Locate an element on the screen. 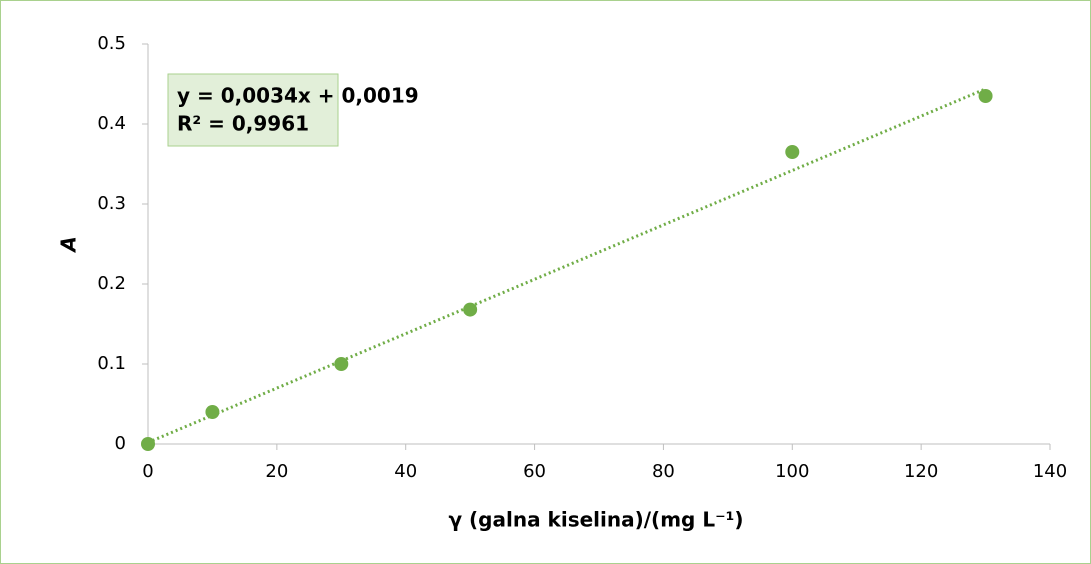 The width and height of the screenshot is (1091, 564). y-tick-label: 0.1 is located at coordinates (111, 363).